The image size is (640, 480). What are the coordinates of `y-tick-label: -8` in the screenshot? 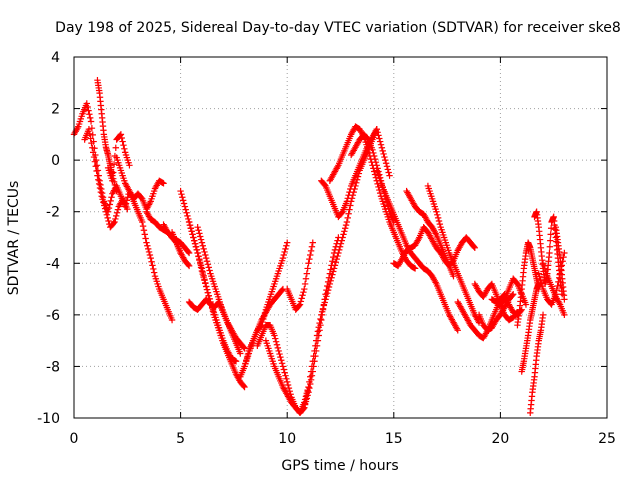 It's located at (53, 367).